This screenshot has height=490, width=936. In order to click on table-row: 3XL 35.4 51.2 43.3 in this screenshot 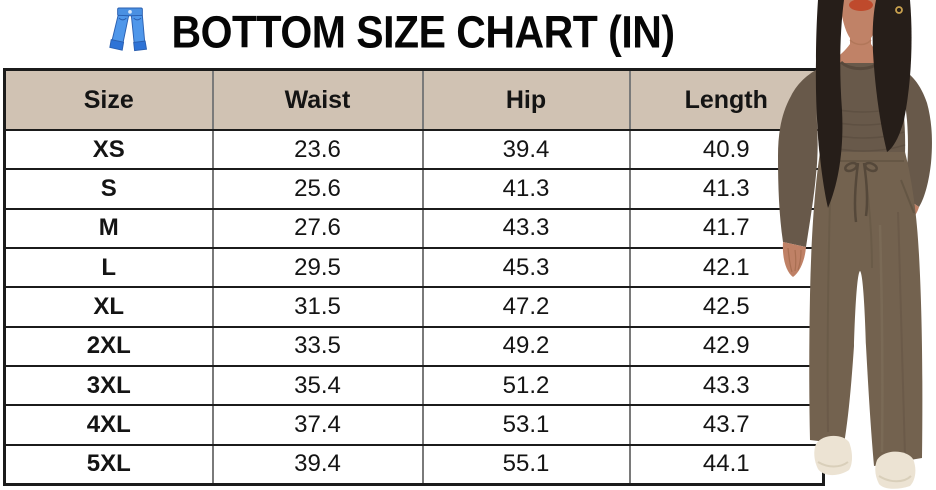, I will do `click(414, 385)`.